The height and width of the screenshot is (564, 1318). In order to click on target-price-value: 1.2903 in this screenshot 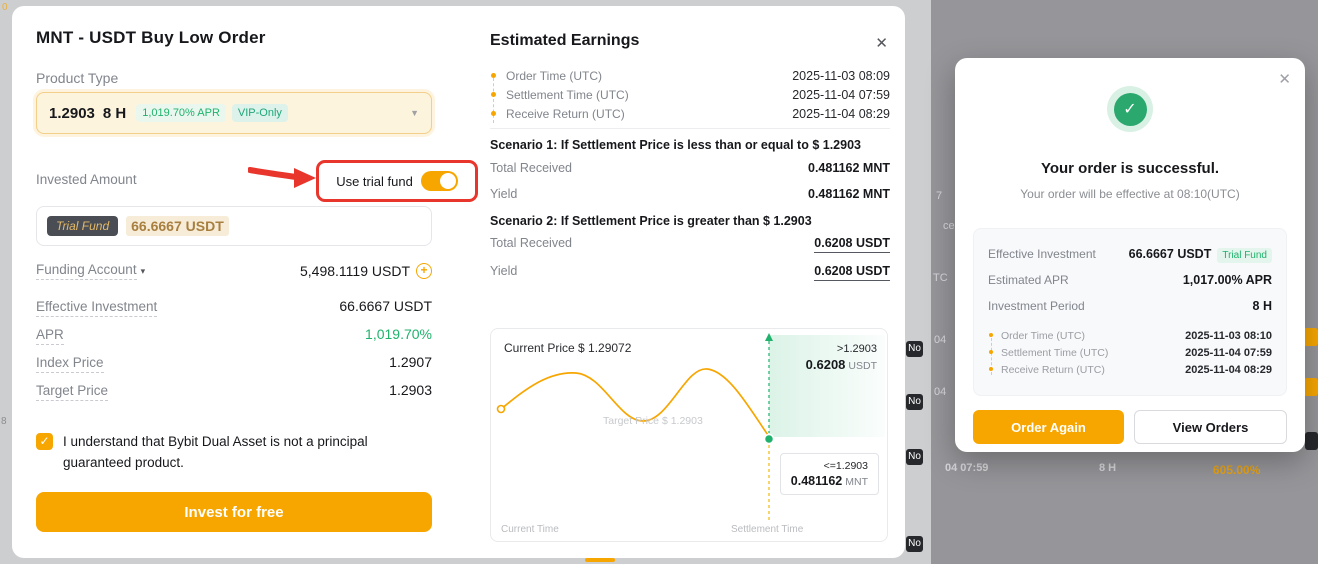, I will do `click(410, 390)`.